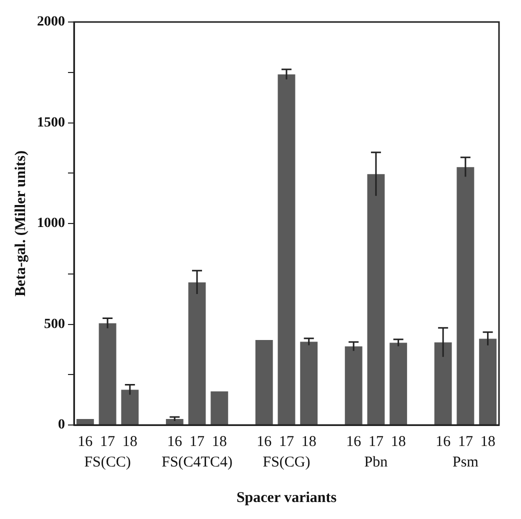 The image size is (521, 519). What do you see at coordinates (107, 462) in the screenshot?
I see `text: FS(CC)` at bounding box center [107, 462].